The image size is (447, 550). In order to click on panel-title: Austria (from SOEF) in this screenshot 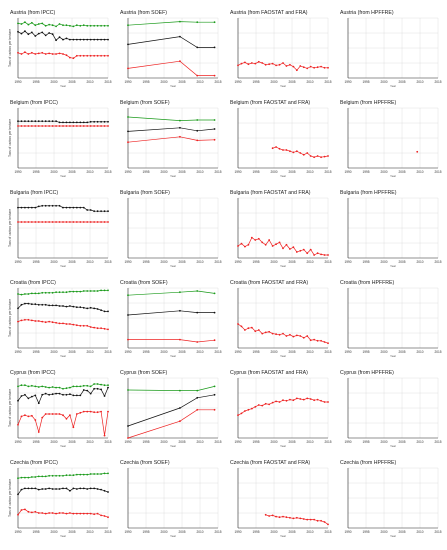, I will do `click(143, 13)`.